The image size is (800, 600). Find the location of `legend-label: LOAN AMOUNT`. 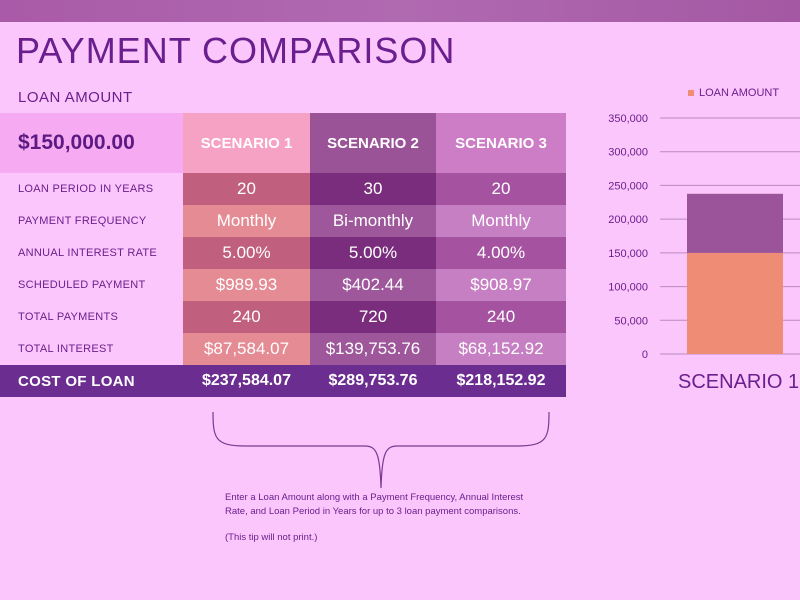

legend-label: LOAN AMOUNT is located at coordinates (739, 93).